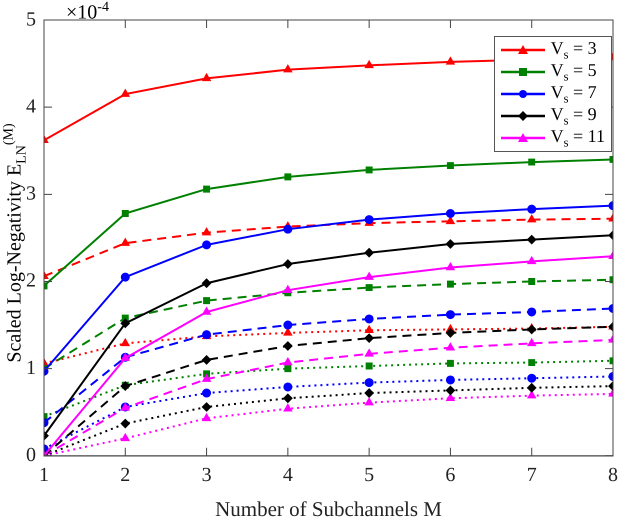 Image resolution: width=626 pixels, height=527 pixels. I want to click on y-tick-label: 4, so click(31, 106).